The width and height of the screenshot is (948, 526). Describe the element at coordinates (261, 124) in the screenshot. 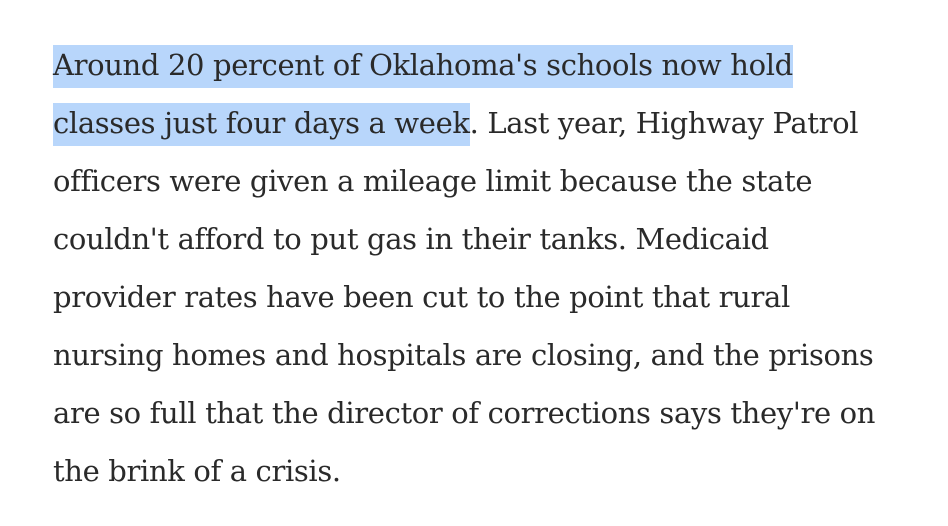

I see `selected-text: classes just four days a week` at that location.